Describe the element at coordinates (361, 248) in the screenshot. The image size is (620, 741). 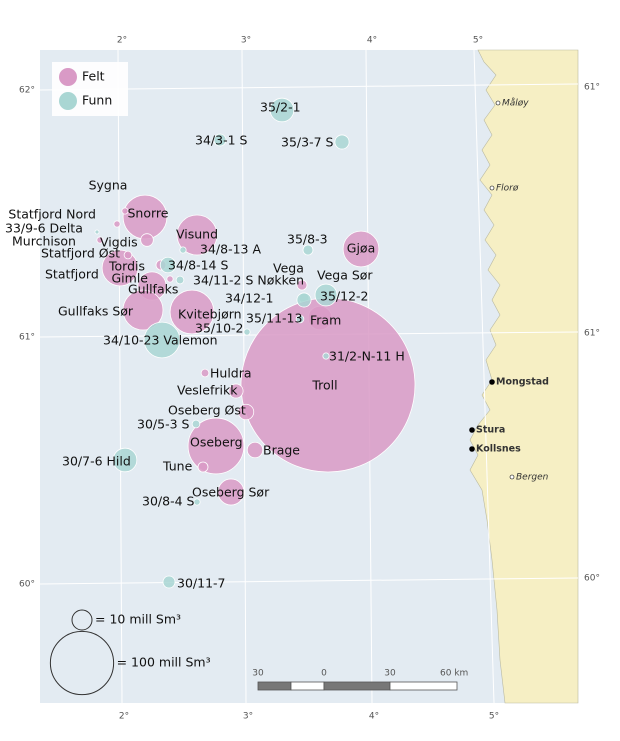
I see `field-label: Gjøa` at that location.